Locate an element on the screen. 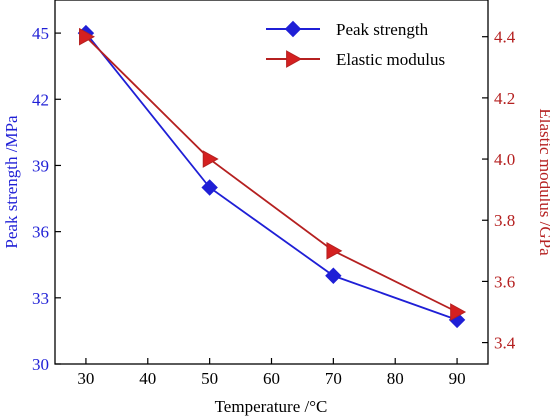  right-tick-label: 3.4 is located at coordinates (505, 343).